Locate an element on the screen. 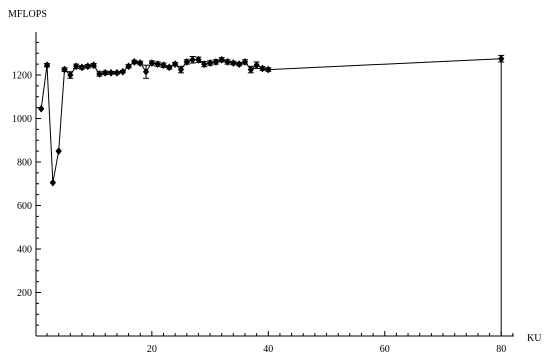 This screenshot has width=544, height=358. x-axis-label: KU is located at coordinates (534, 338).